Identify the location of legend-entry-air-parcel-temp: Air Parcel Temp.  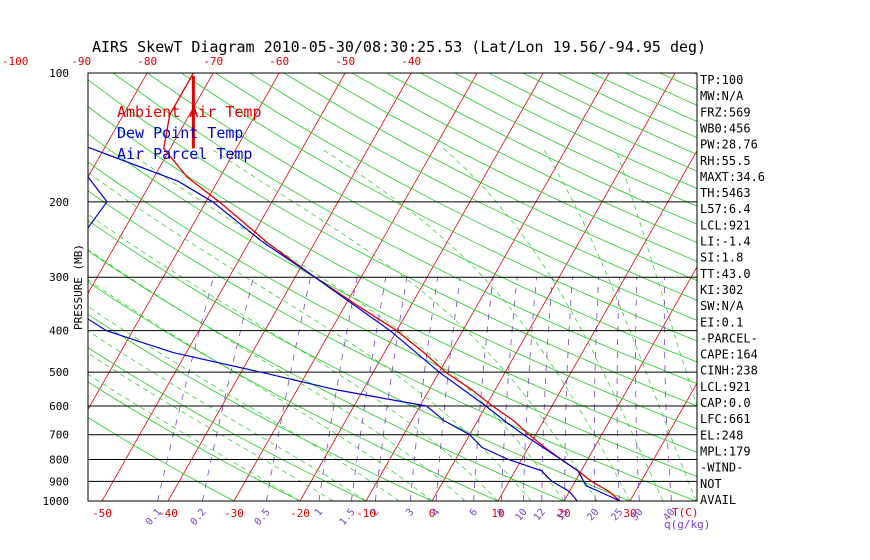
(184, 154).